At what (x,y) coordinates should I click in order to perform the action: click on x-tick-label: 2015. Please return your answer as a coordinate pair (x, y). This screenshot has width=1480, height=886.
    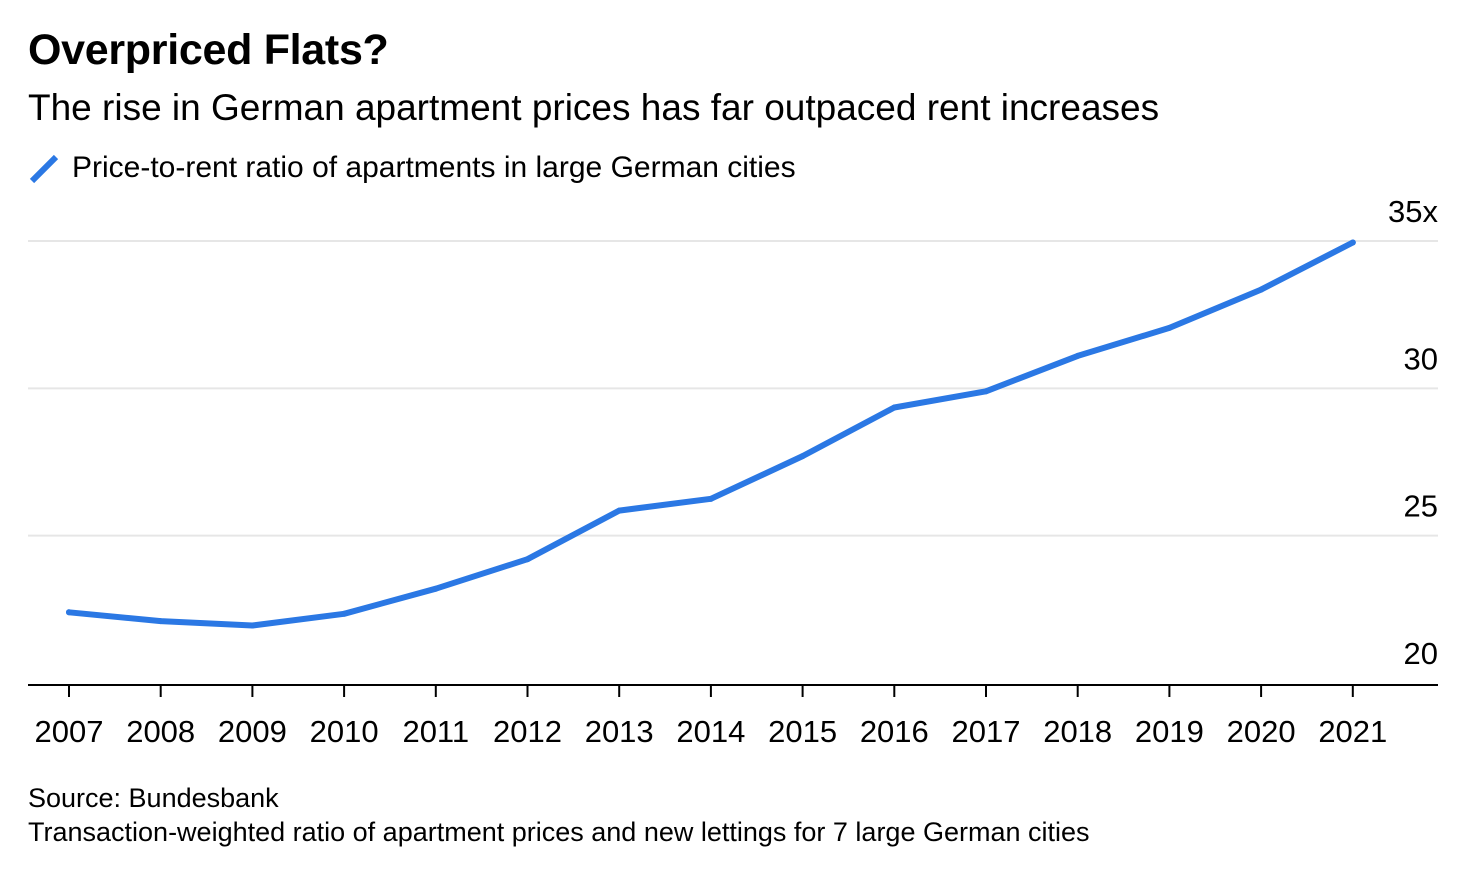
    Looking at the image, I should click on (802, 731).